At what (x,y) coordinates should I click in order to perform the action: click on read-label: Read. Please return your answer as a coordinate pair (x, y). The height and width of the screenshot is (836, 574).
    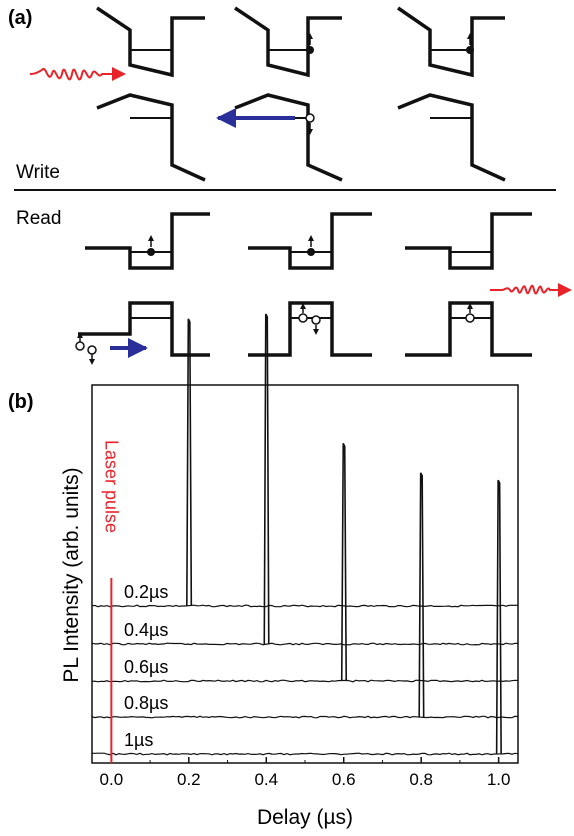
    Looking at the image, I should click on (38, 218).